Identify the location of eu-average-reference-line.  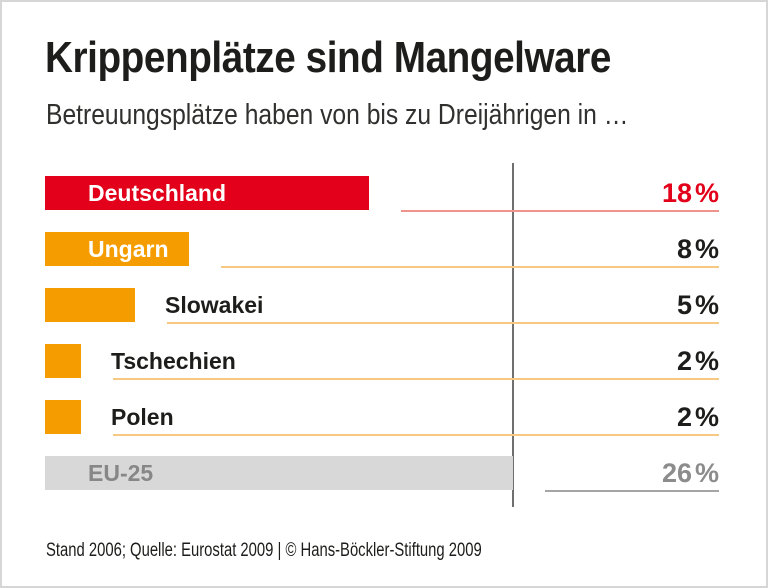
(513, 335).